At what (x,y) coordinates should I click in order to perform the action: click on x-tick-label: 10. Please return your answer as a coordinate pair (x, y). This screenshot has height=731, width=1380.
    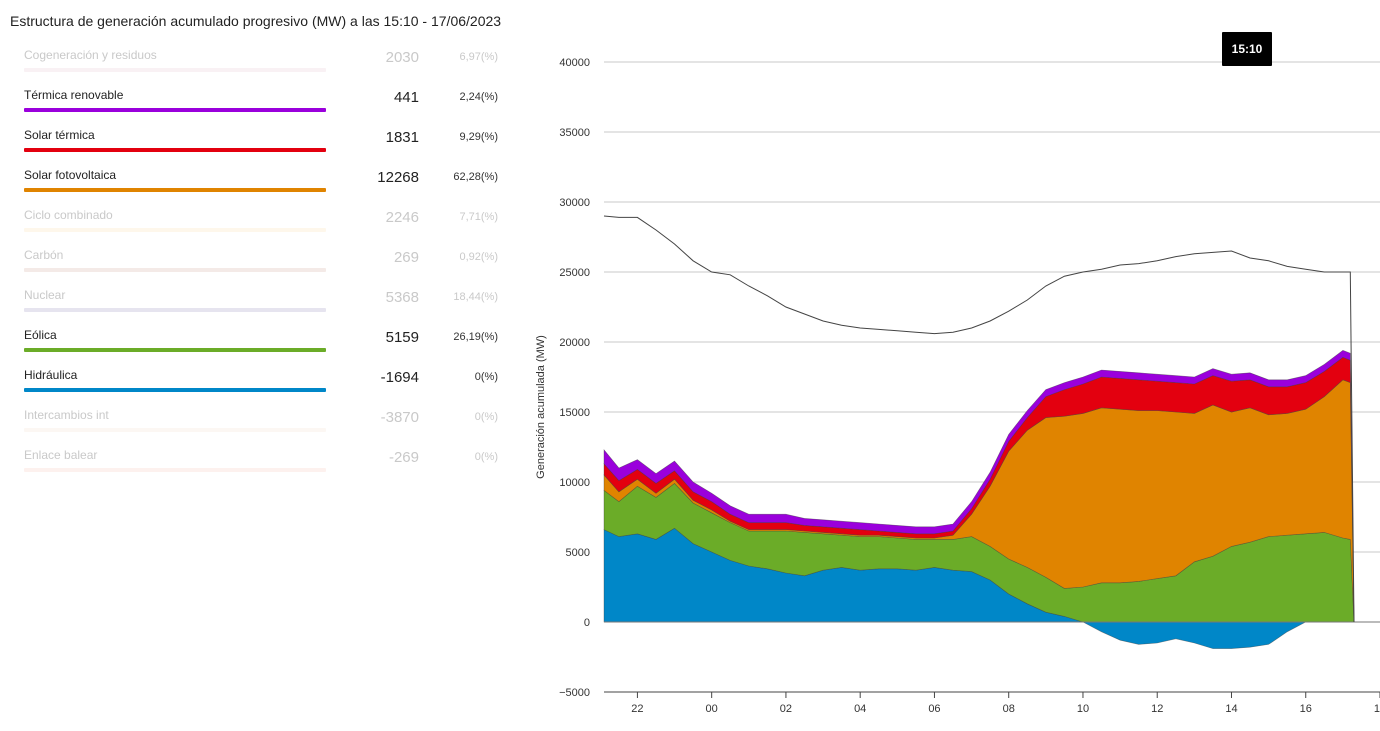
    Looking at the image, I should click on (1083, 709).